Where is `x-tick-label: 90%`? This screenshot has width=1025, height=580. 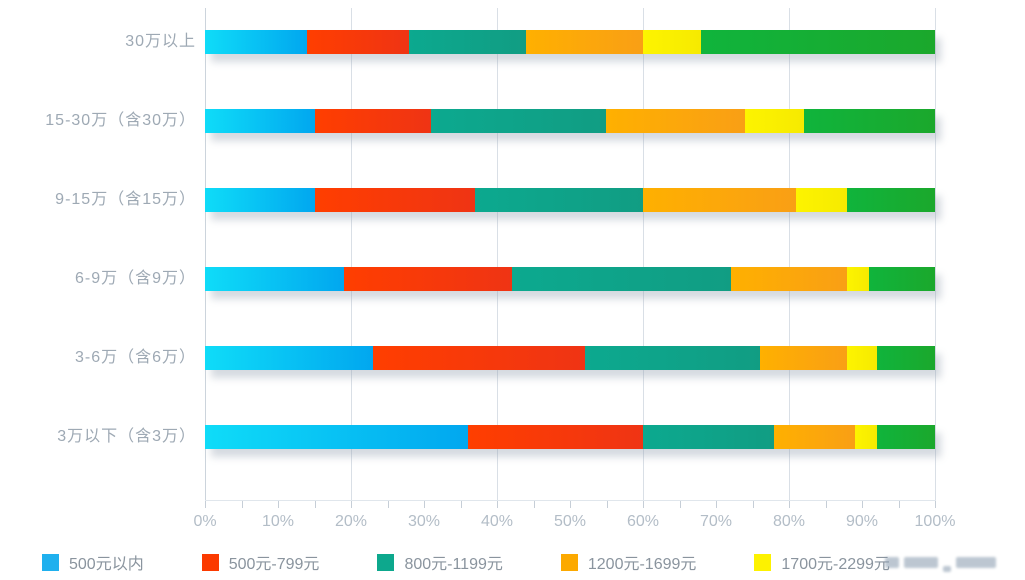 x-tick-label: 90% is located at coordinates (862, 521).